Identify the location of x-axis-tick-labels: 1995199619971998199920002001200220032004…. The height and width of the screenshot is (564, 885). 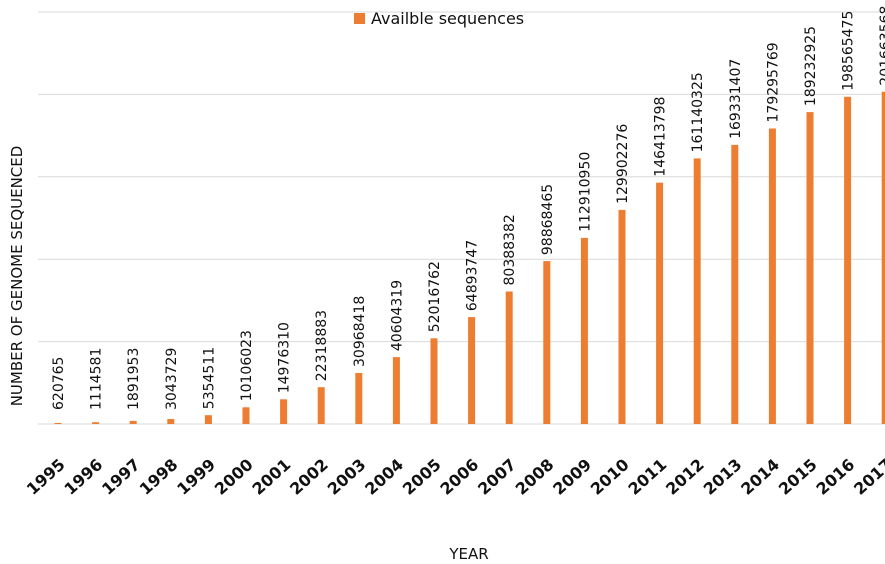
(454, 477).